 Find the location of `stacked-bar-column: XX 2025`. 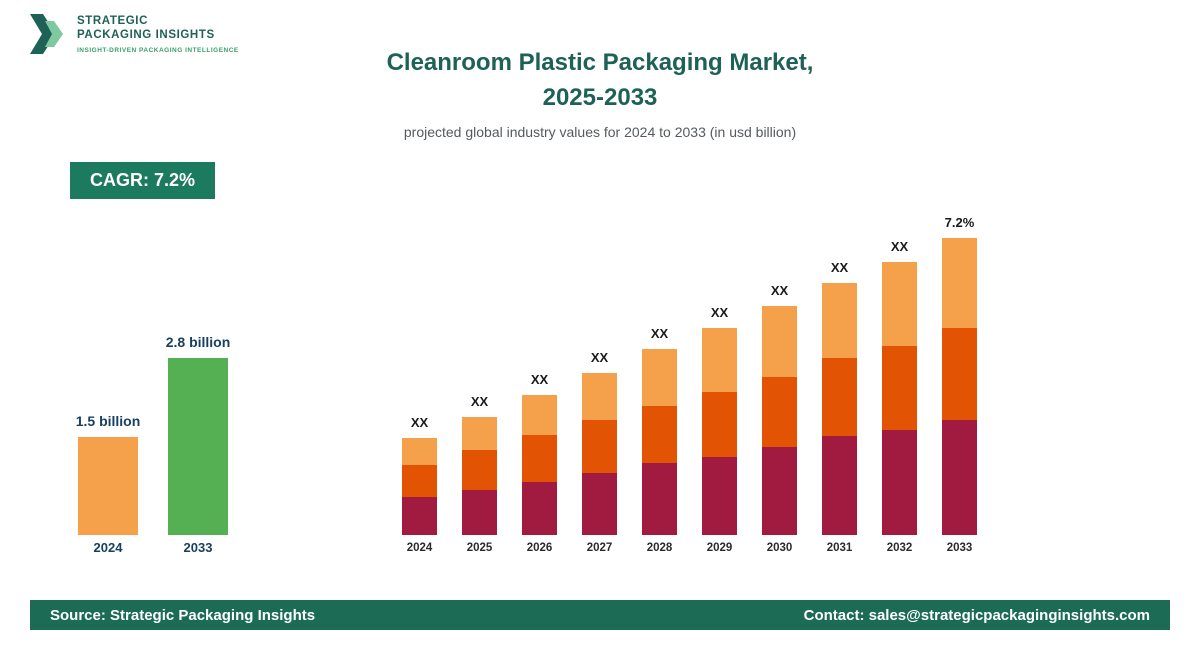

stacked-bar-column: XX 2025 is located at coordinates (479, 474).